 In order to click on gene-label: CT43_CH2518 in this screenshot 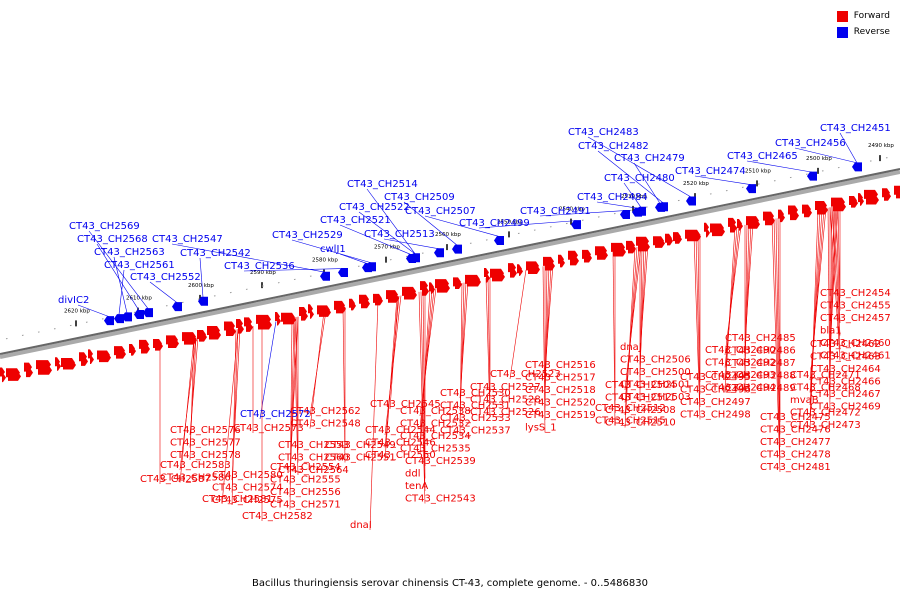, I will do `click(560, 390)`.